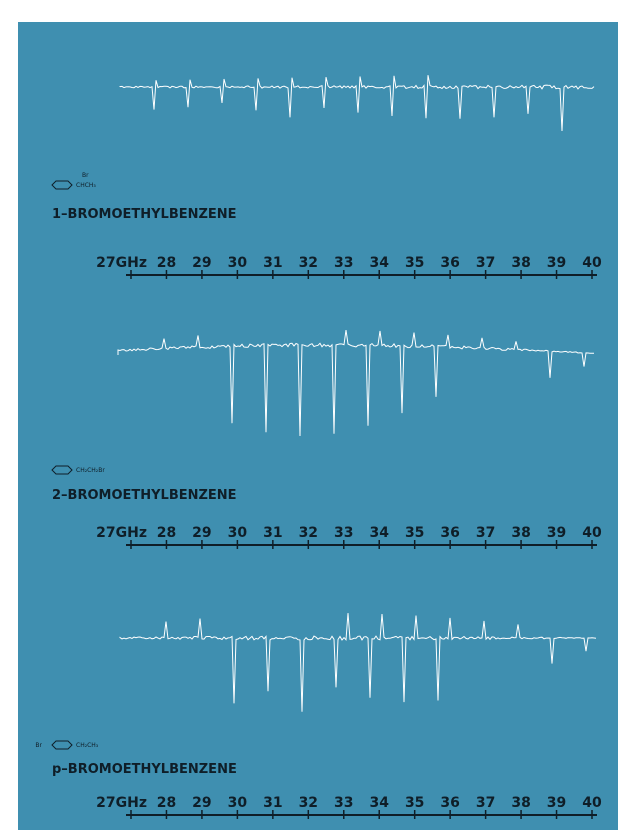  Describe the element at coordinates (86, 185) in the screenshot. I see `formula-label: CHCH₃` at that location.